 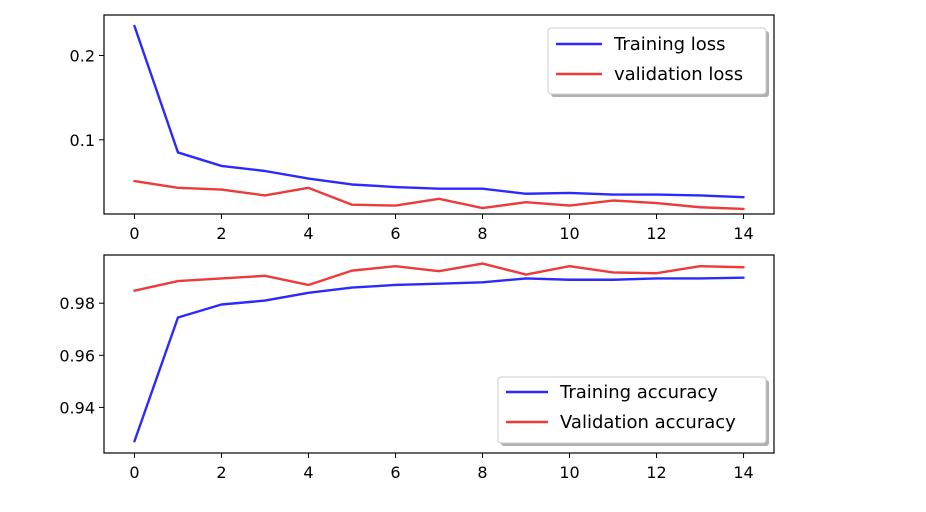 I want to click on y-tick-label: 0.94, so click(x=77, y=407).